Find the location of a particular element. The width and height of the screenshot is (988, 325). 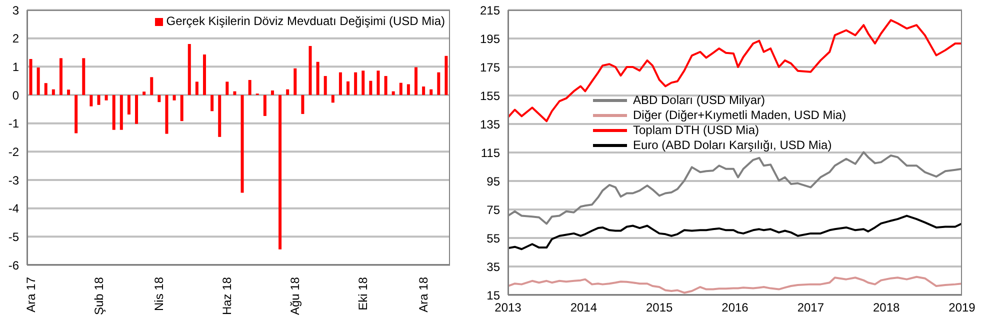

x-tick-label: 2018 is located at coordinates (886, 307).